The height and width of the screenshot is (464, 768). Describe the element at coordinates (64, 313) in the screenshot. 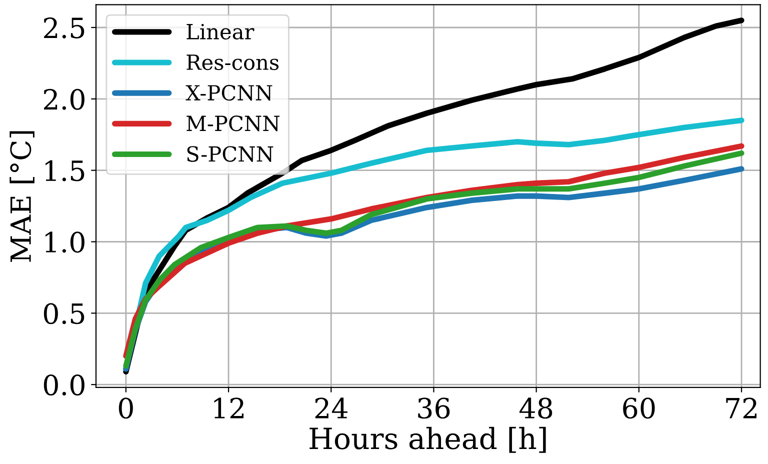

I see `y-tick-label: 0.5` at that location.